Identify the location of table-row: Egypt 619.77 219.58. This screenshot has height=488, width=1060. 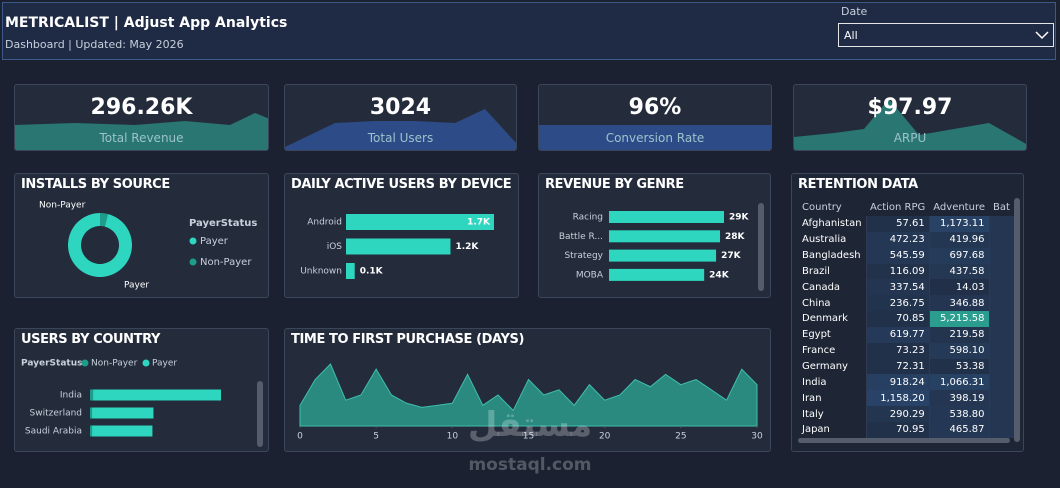
(906, 334).